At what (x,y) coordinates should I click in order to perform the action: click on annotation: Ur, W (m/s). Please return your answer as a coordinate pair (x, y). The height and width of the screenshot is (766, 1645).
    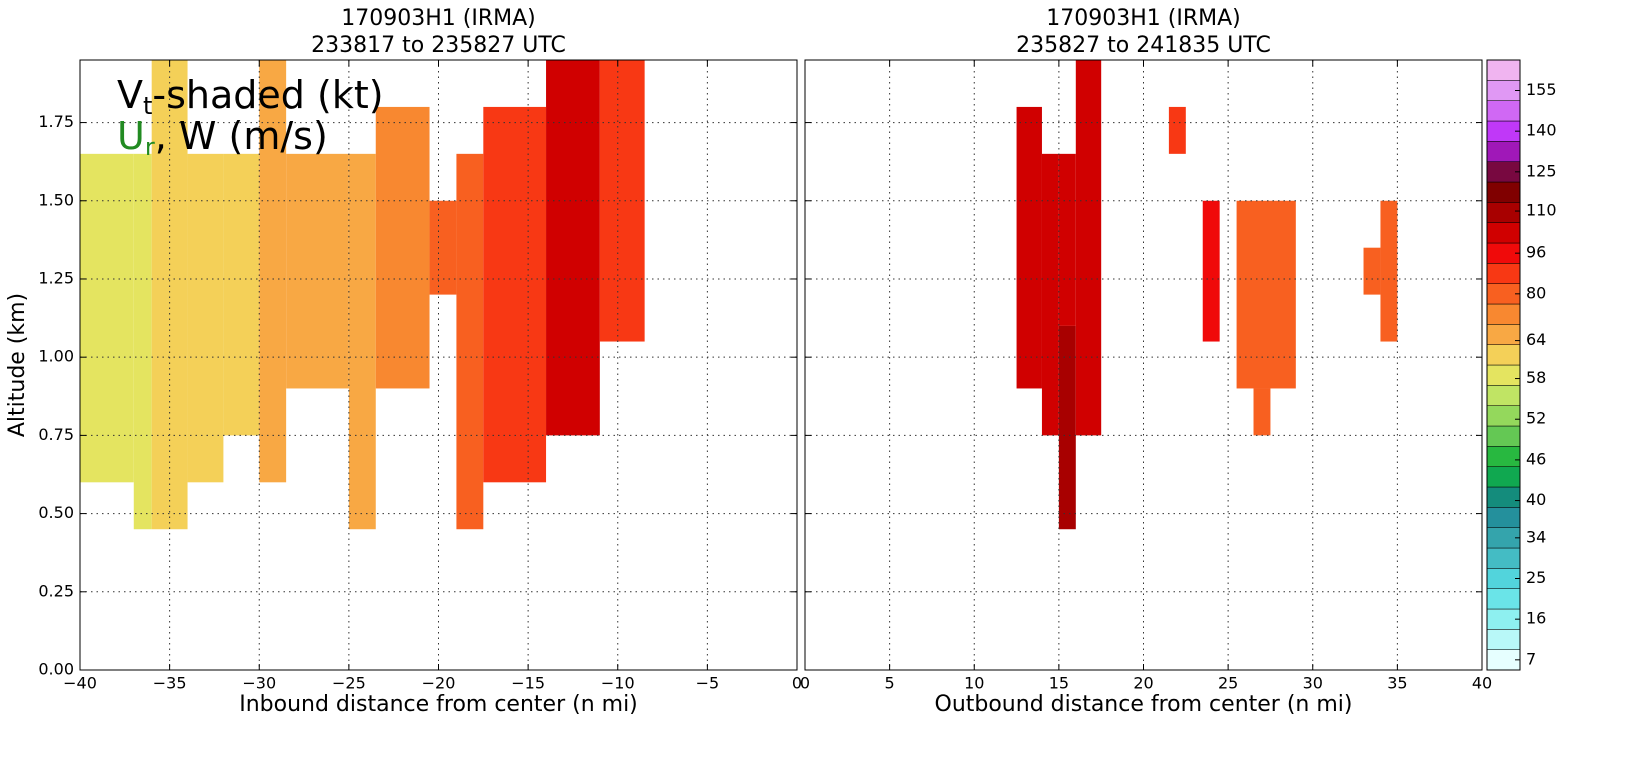
    Looking at the image, I should click on (222, 138).